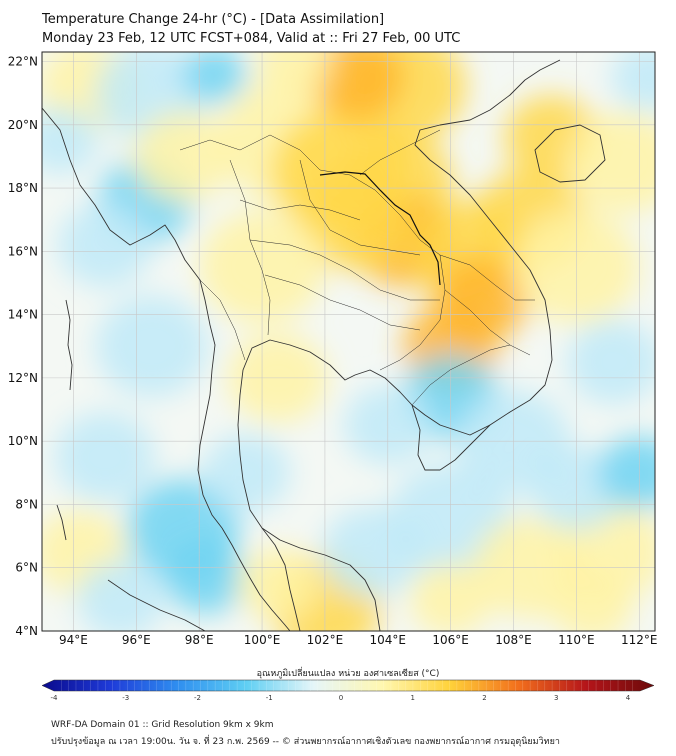  Describe the element at coordinates (136, 640) in the screenshot. I see `lon-label: 96°E` at that location.